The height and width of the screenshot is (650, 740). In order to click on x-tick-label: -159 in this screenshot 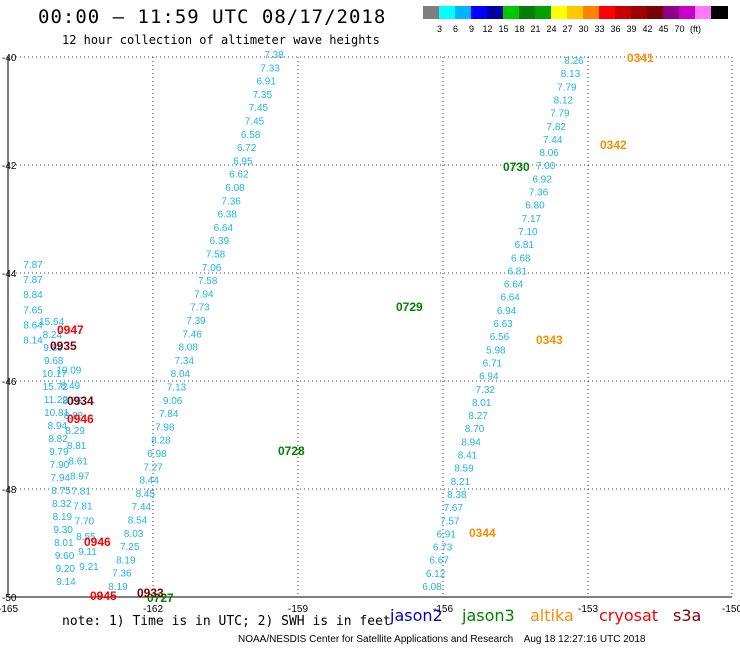, I will do `click(298, 609)`.